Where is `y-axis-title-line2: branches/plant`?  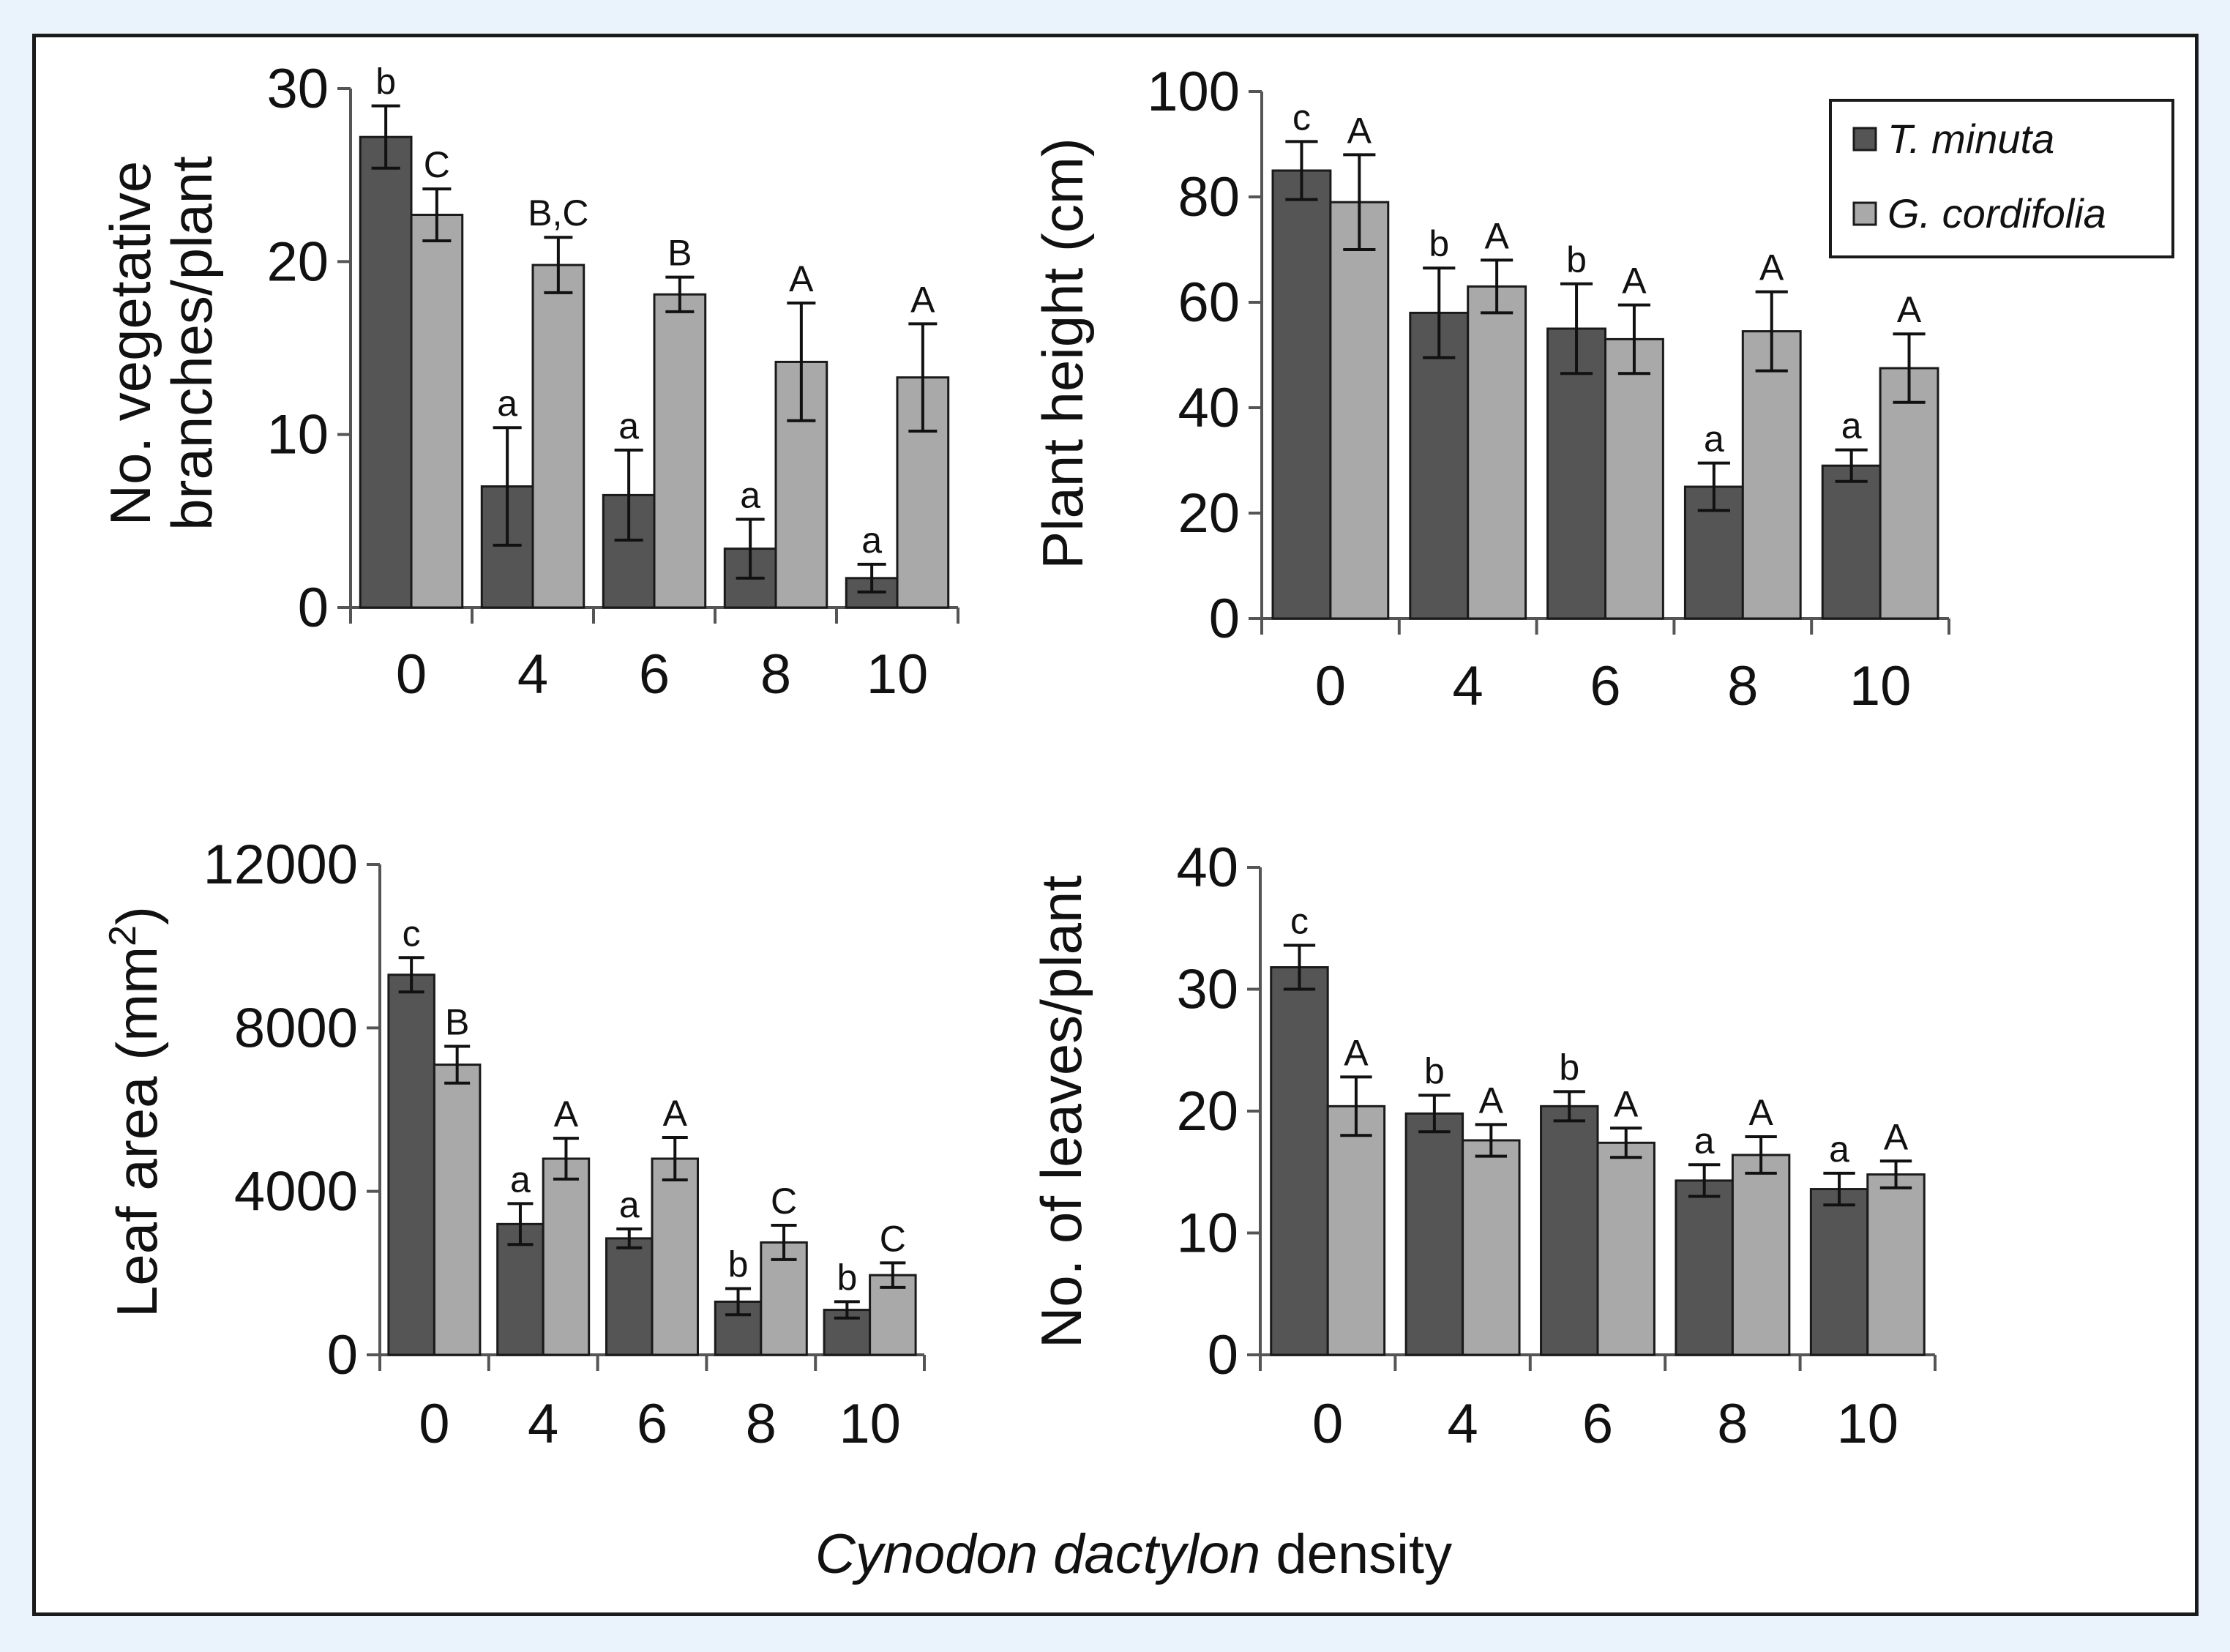 y-axis-title-line2: branches/plant is located at coordinates (192, 343).